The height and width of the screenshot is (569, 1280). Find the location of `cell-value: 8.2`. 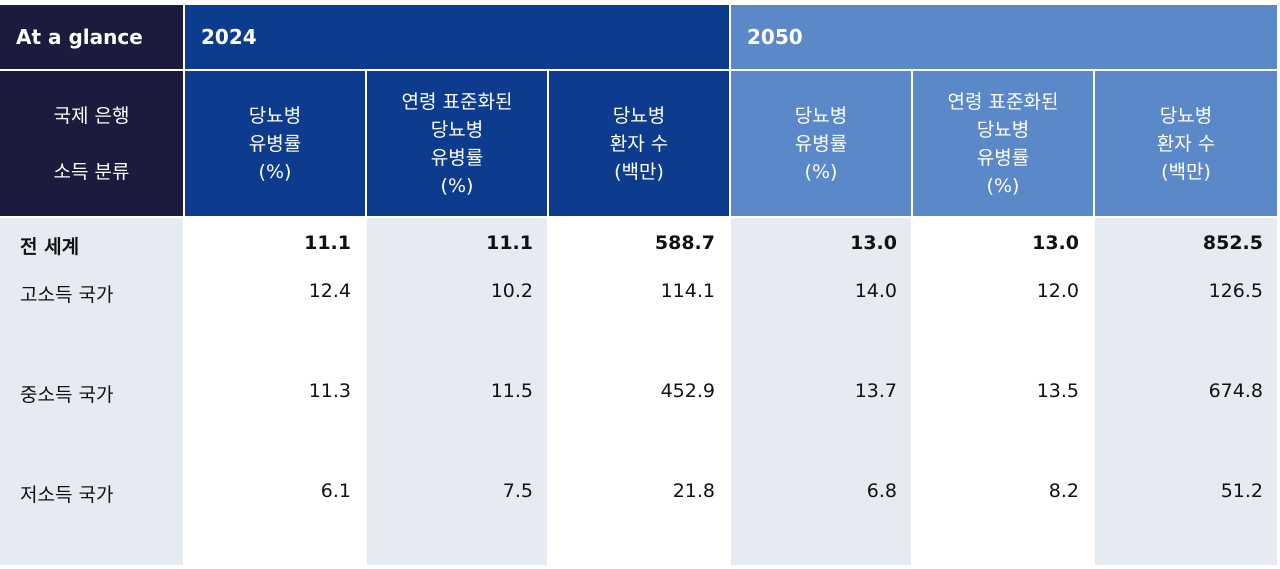

cell-value: 8.2 is located at coordinates (1063, 491).